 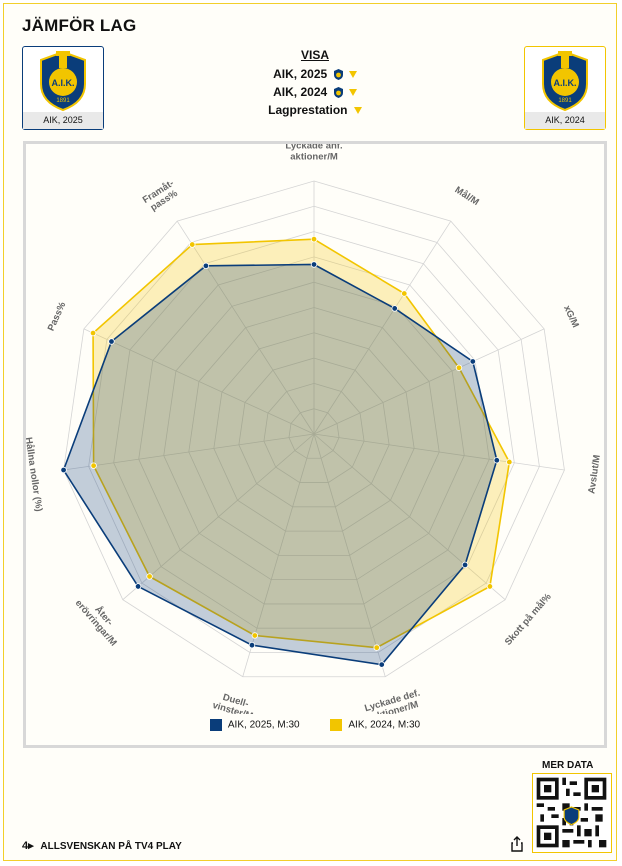 I want to click on axis-label: Avslut/M, so click(x=594, y=474).